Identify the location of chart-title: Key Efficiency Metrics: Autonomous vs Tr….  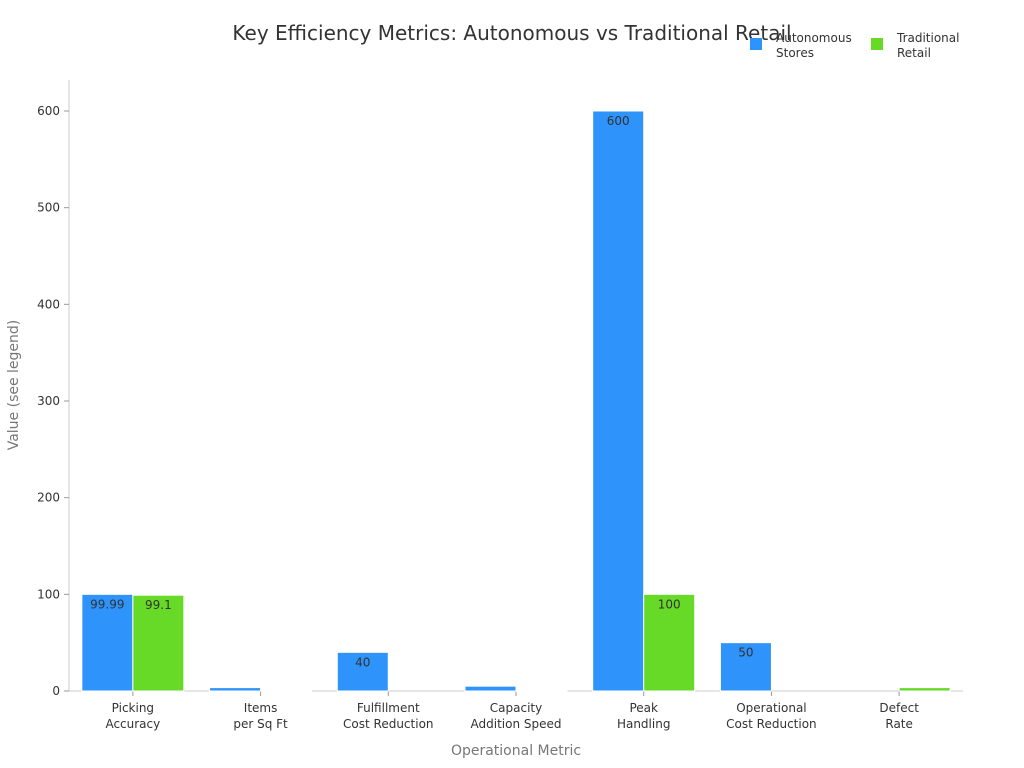
(511, 33).